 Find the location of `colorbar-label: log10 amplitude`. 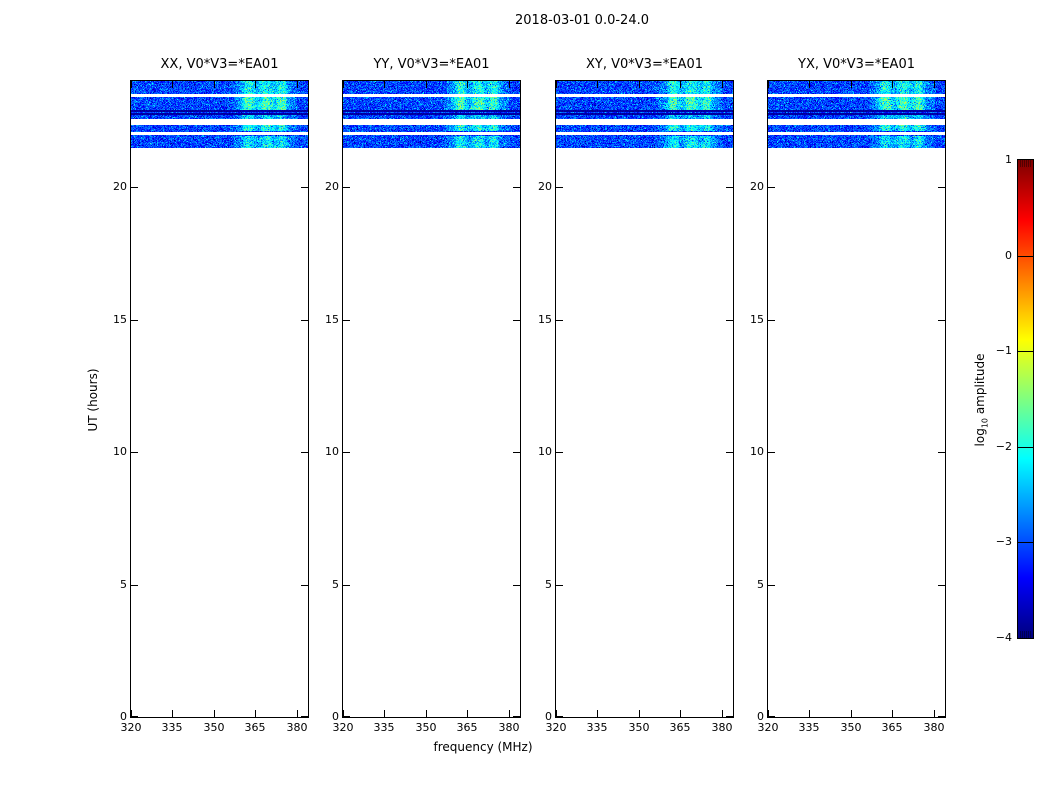

colorbar-label: log10 amplitude is located at coordinates (981, 400).